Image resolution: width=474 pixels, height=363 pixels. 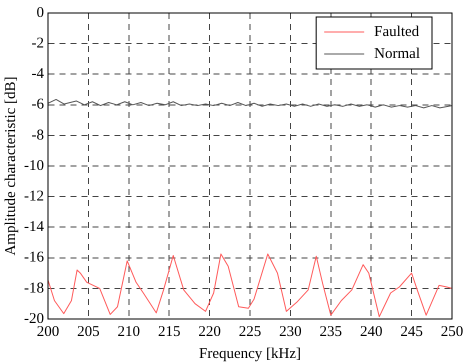 I want to click on y-tick-label: -12, so click(x=34, y=196).